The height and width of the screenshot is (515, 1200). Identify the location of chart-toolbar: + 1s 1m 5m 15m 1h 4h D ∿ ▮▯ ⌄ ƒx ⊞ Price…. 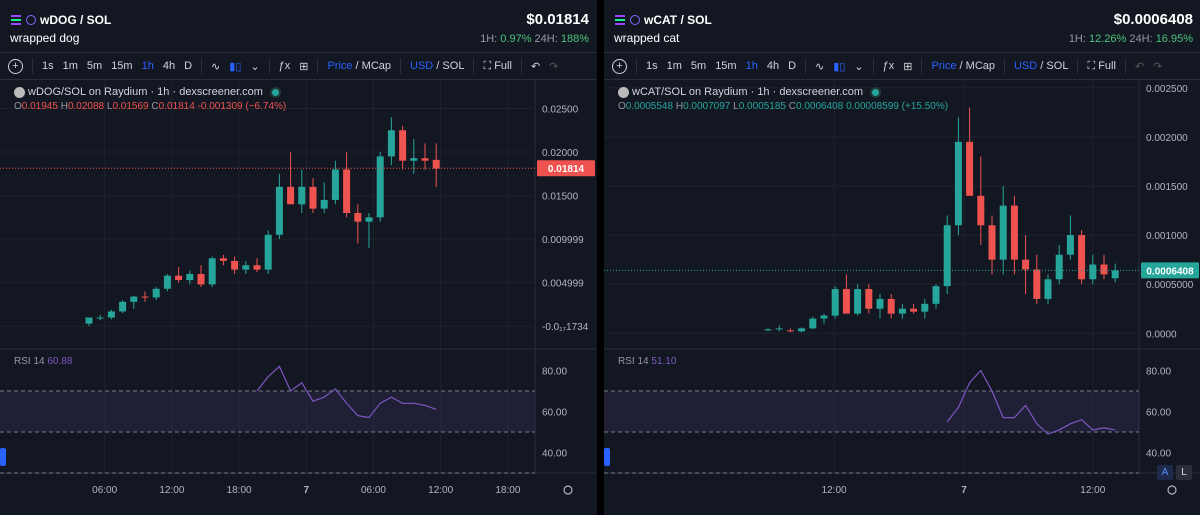
(298, 66).